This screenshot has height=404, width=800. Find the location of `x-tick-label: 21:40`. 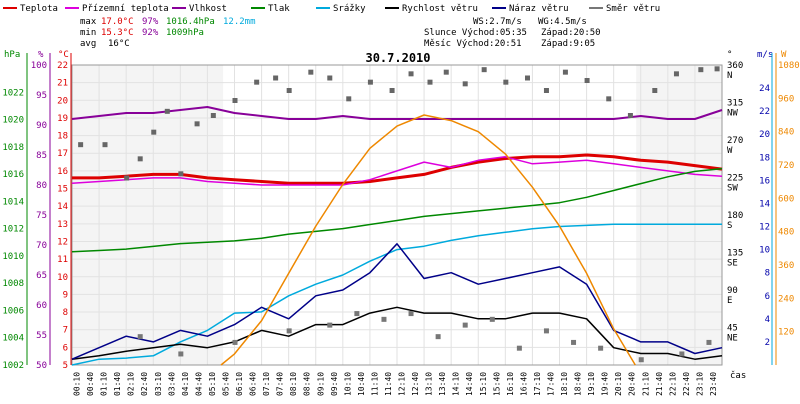

x-tick-label: 21:40 is located at coordinates (659, 384).